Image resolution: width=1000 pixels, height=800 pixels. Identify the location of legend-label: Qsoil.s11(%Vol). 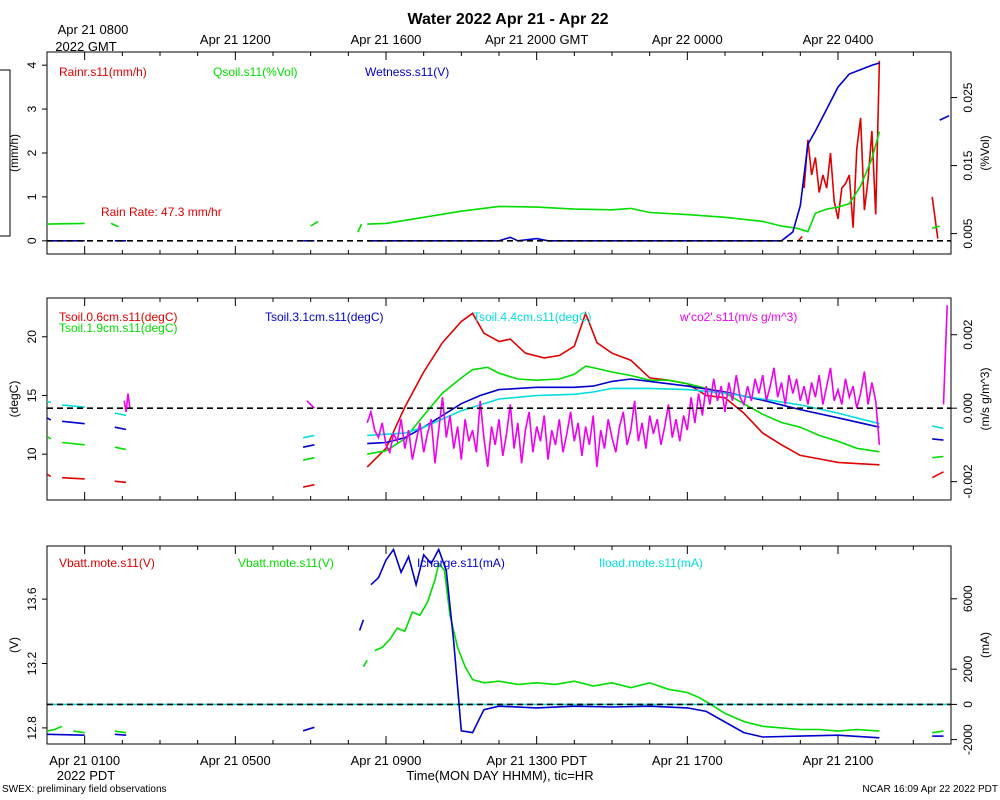
(255, 72).